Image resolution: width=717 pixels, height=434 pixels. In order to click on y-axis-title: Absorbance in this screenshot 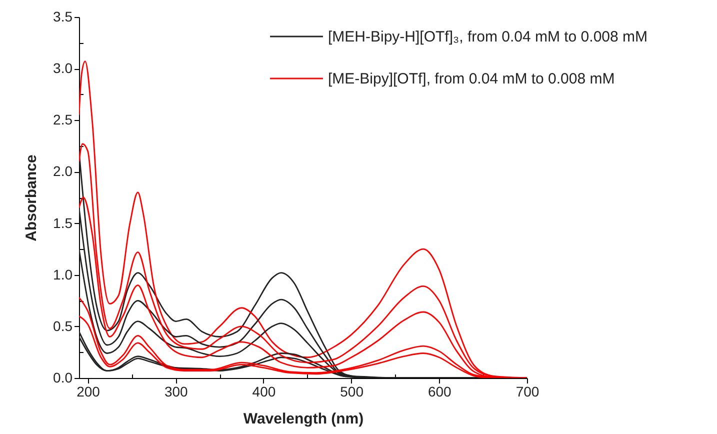, I will do `click(31, 198)`.